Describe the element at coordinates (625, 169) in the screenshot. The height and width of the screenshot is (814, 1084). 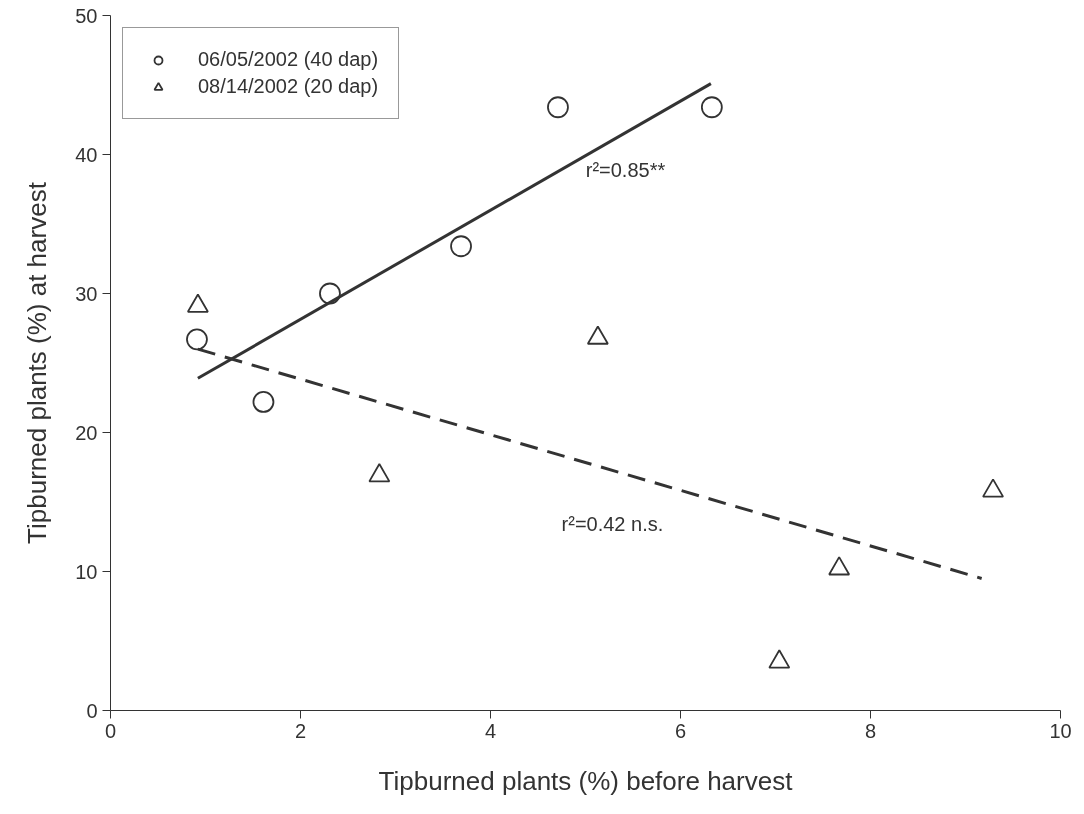
I see `annotation: r²=0.85**` at that location.